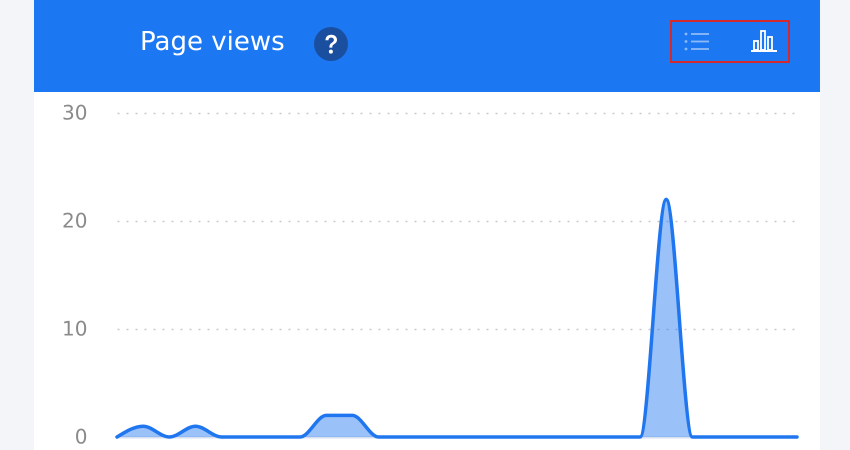  Describe the element at coordinates (212, 43) in the screenshot. I see `chart-title: Page views` at that location.